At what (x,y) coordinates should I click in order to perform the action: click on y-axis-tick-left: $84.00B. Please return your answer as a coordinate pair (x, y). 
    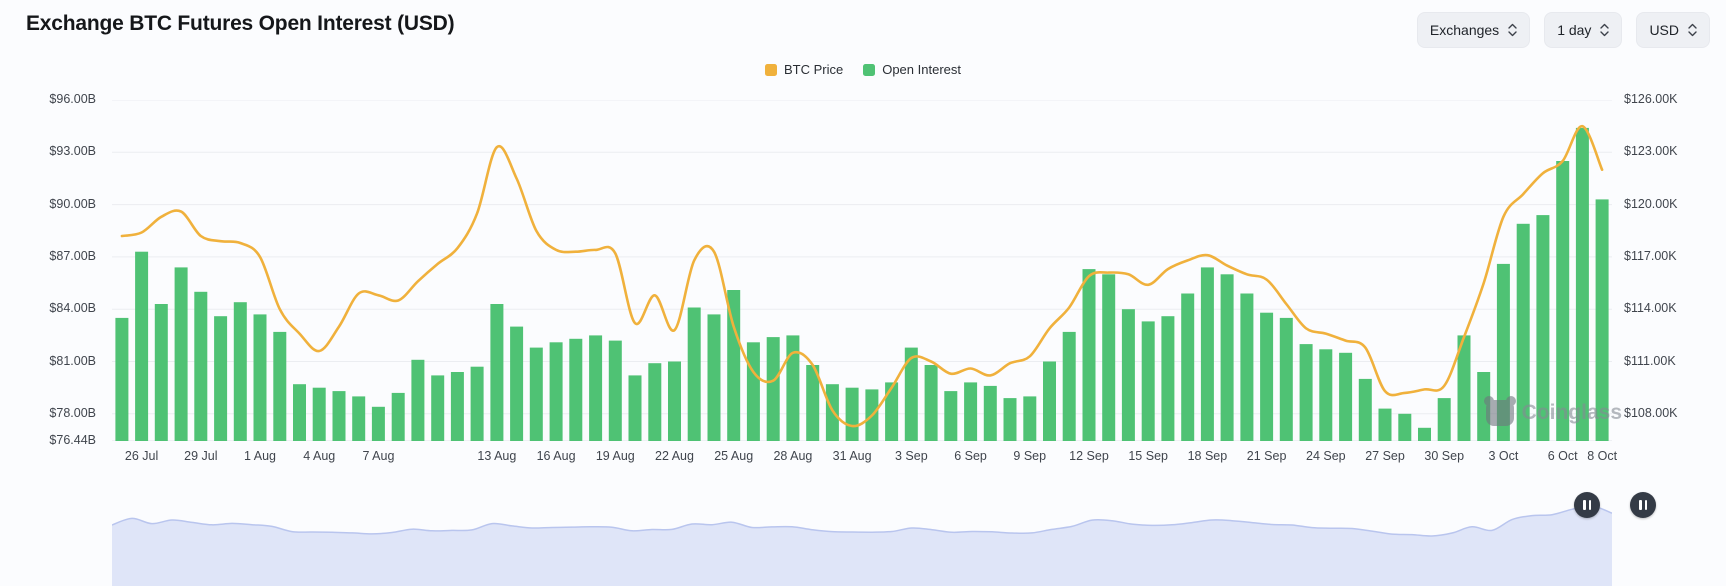
    Looking at the image, I should click on (72, 308).